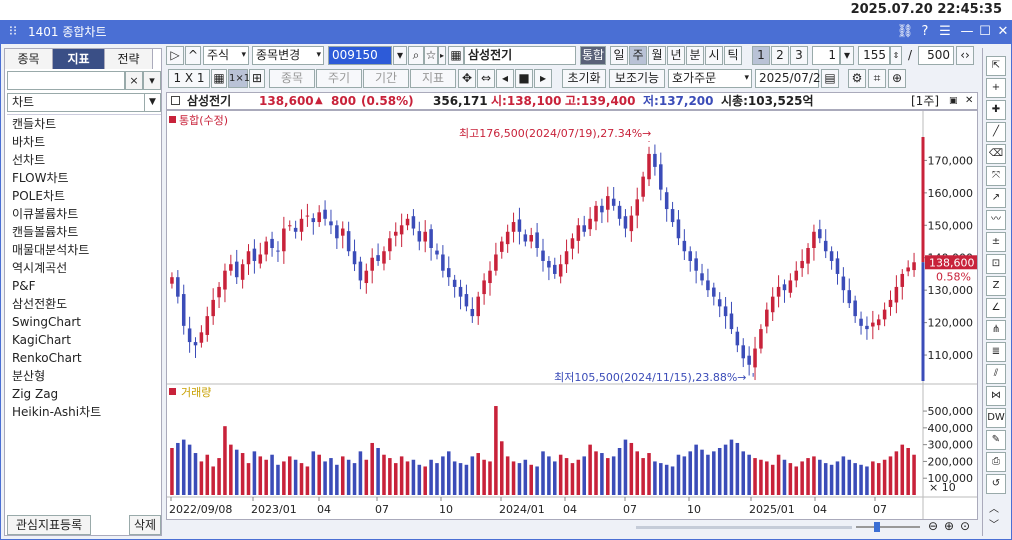 Image resolution: width=1012 pixels, height=540 pixels. I want to click on favorite-star-icon: ☆, so click(431, 55).